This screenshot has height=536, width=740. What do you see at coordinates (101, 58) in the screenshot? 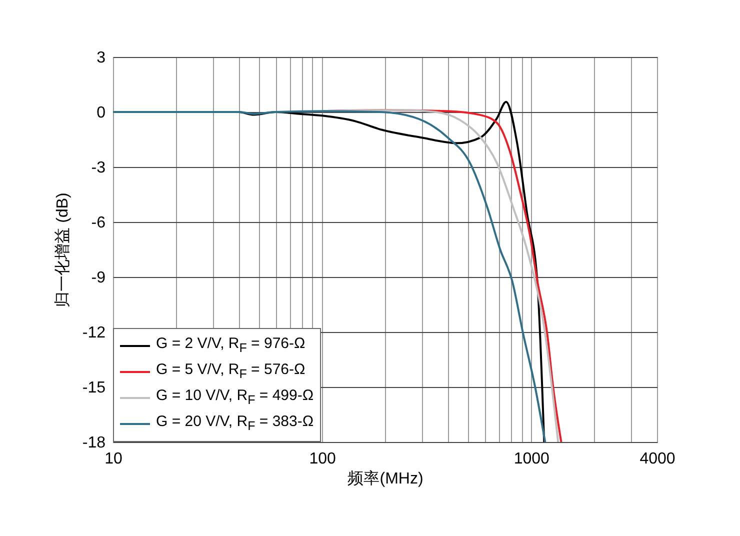
I see `y-tick-label: 3` at bounding box center [101, 58].